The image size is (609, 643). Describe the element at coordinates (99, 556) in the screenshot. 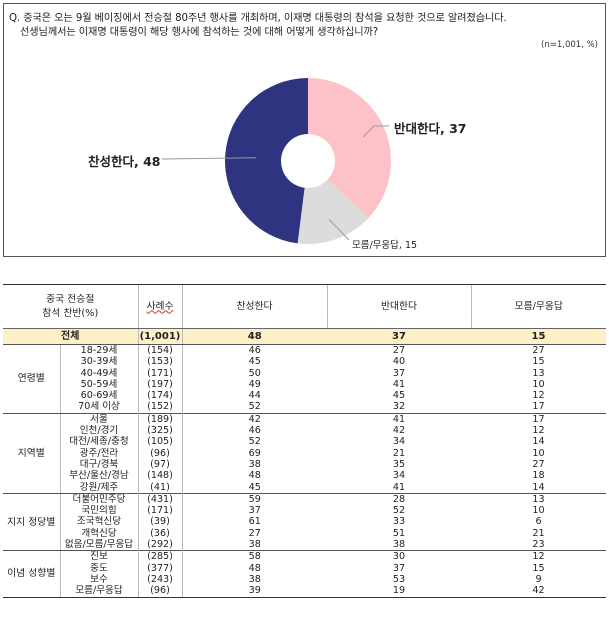

I see `row-label: 진보` at that location.